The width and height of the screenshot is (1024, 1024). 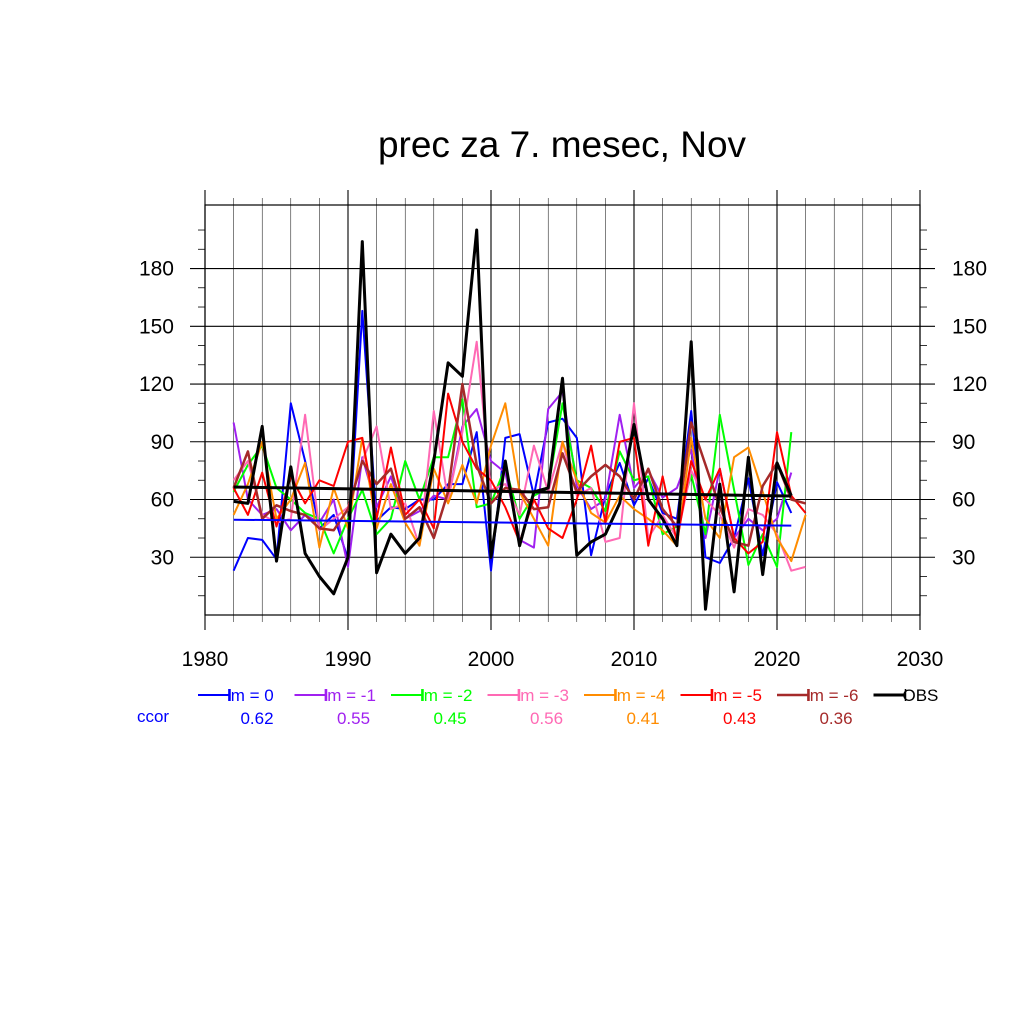 What do you see at coordinates (969, 269) in the screenshot?
I see `y-tick-label-right: 180` at bounding box center [969, 269].